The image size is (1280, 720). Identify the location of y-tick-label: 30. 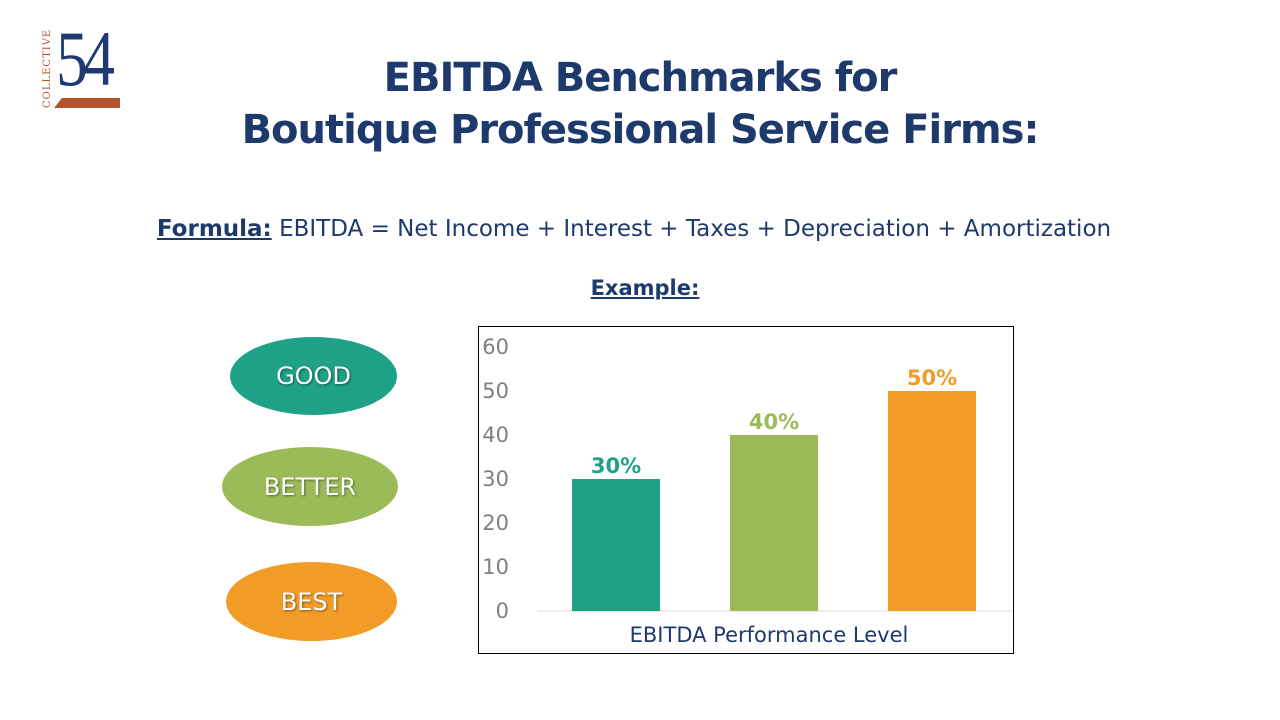
(495, 479).